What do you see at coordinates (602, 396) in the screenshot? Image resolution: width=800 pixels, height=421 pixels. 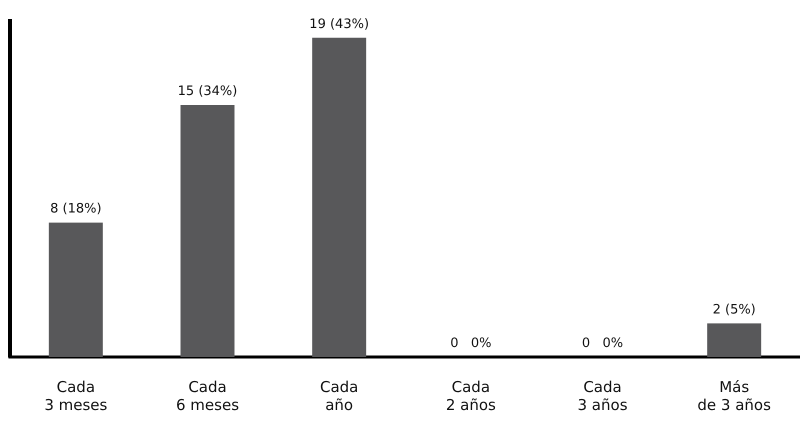 I see `x-tick-label: Cada 3 años` at bounding box center [602, 396].